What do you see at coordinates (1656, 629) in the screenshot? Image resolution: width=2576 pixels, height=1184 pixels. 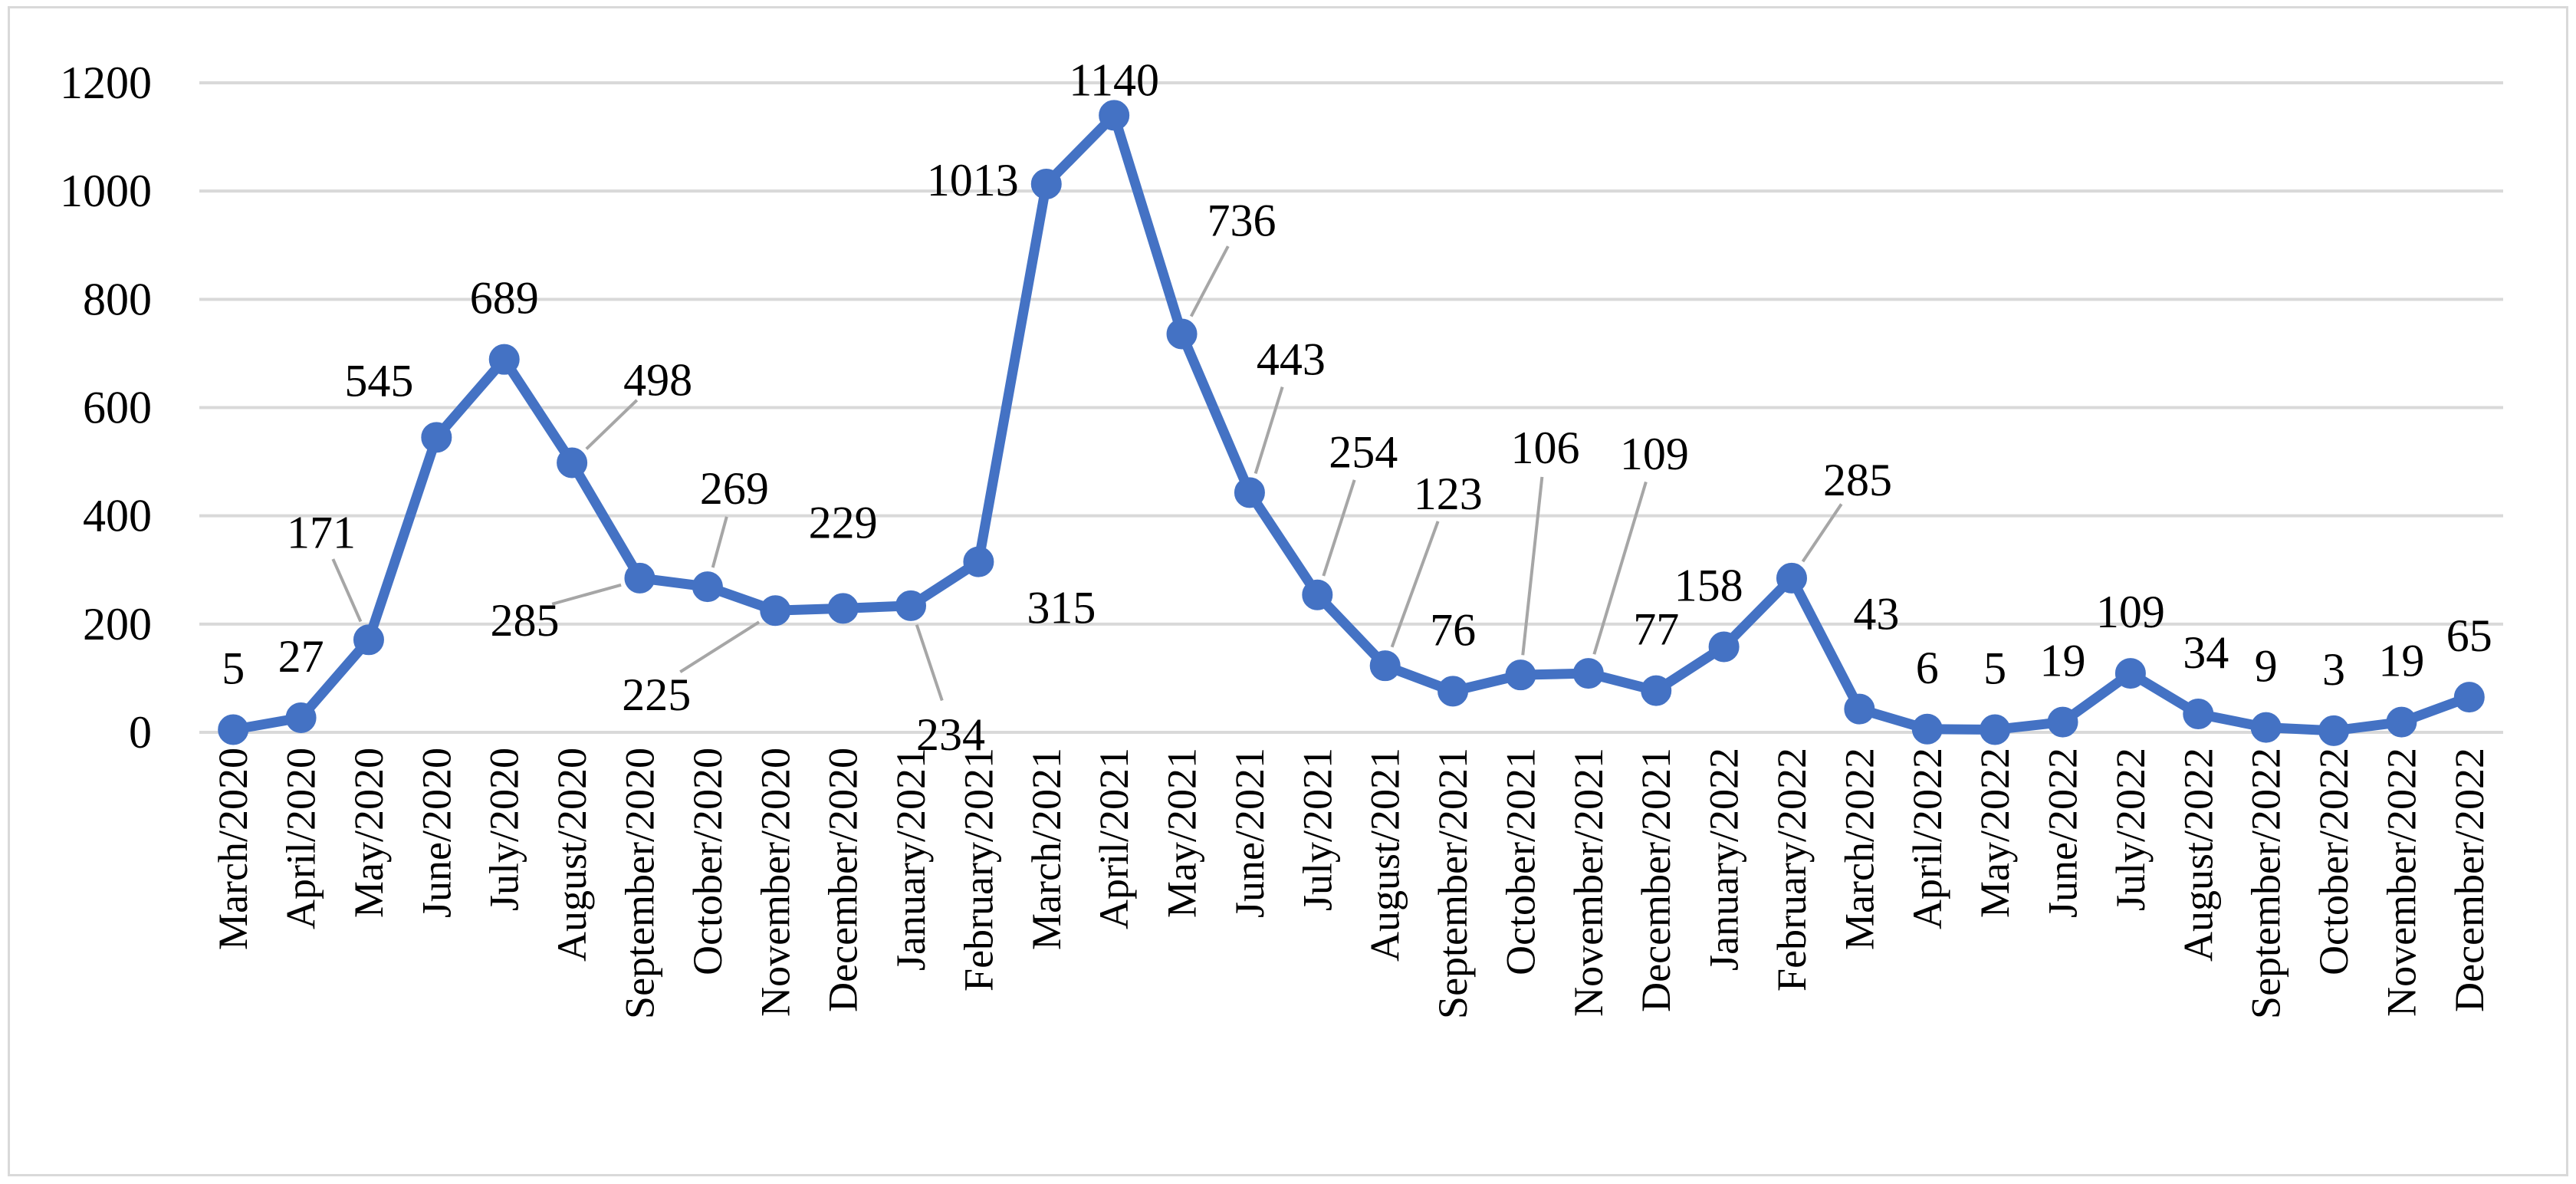 I see `data-label: 77` at bounding box center [1656, 629].